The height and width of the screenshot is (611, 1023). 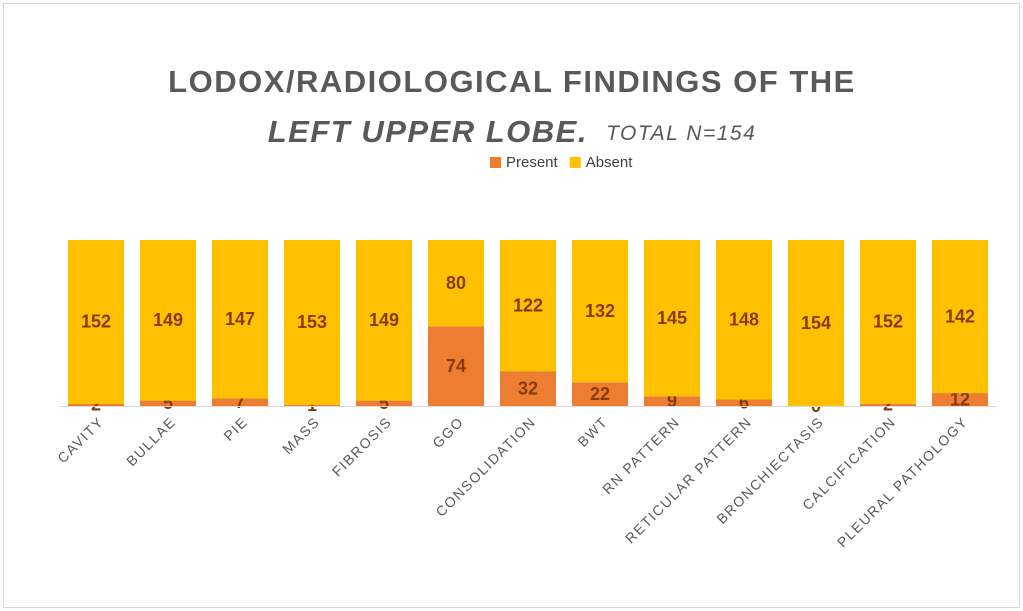 I want to click on data-label: 7, so click(x=240, y=402).